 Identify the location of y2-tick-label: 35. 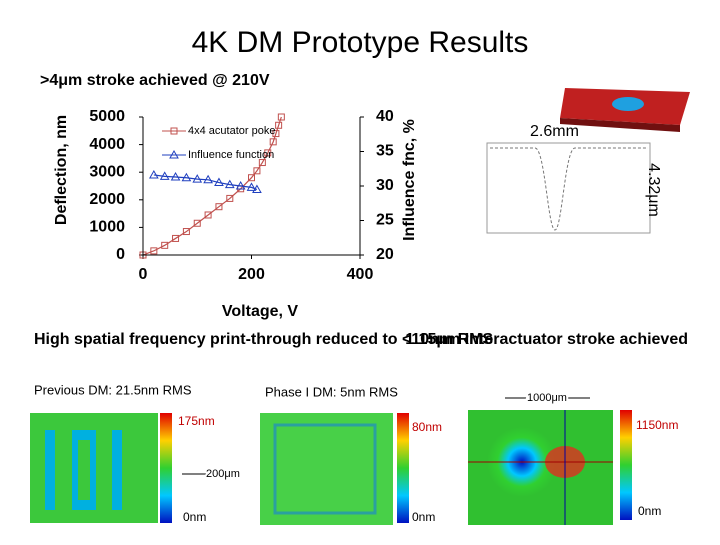
(385, 151).